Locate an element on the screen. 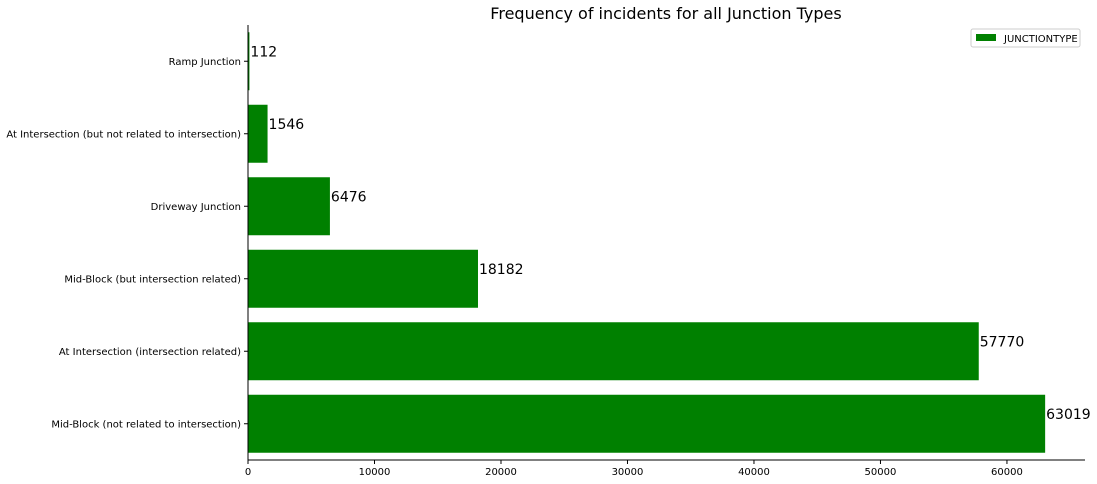 The image size is (1097, 484). bar-value-label: 112 is located at coordinates (263, 52).